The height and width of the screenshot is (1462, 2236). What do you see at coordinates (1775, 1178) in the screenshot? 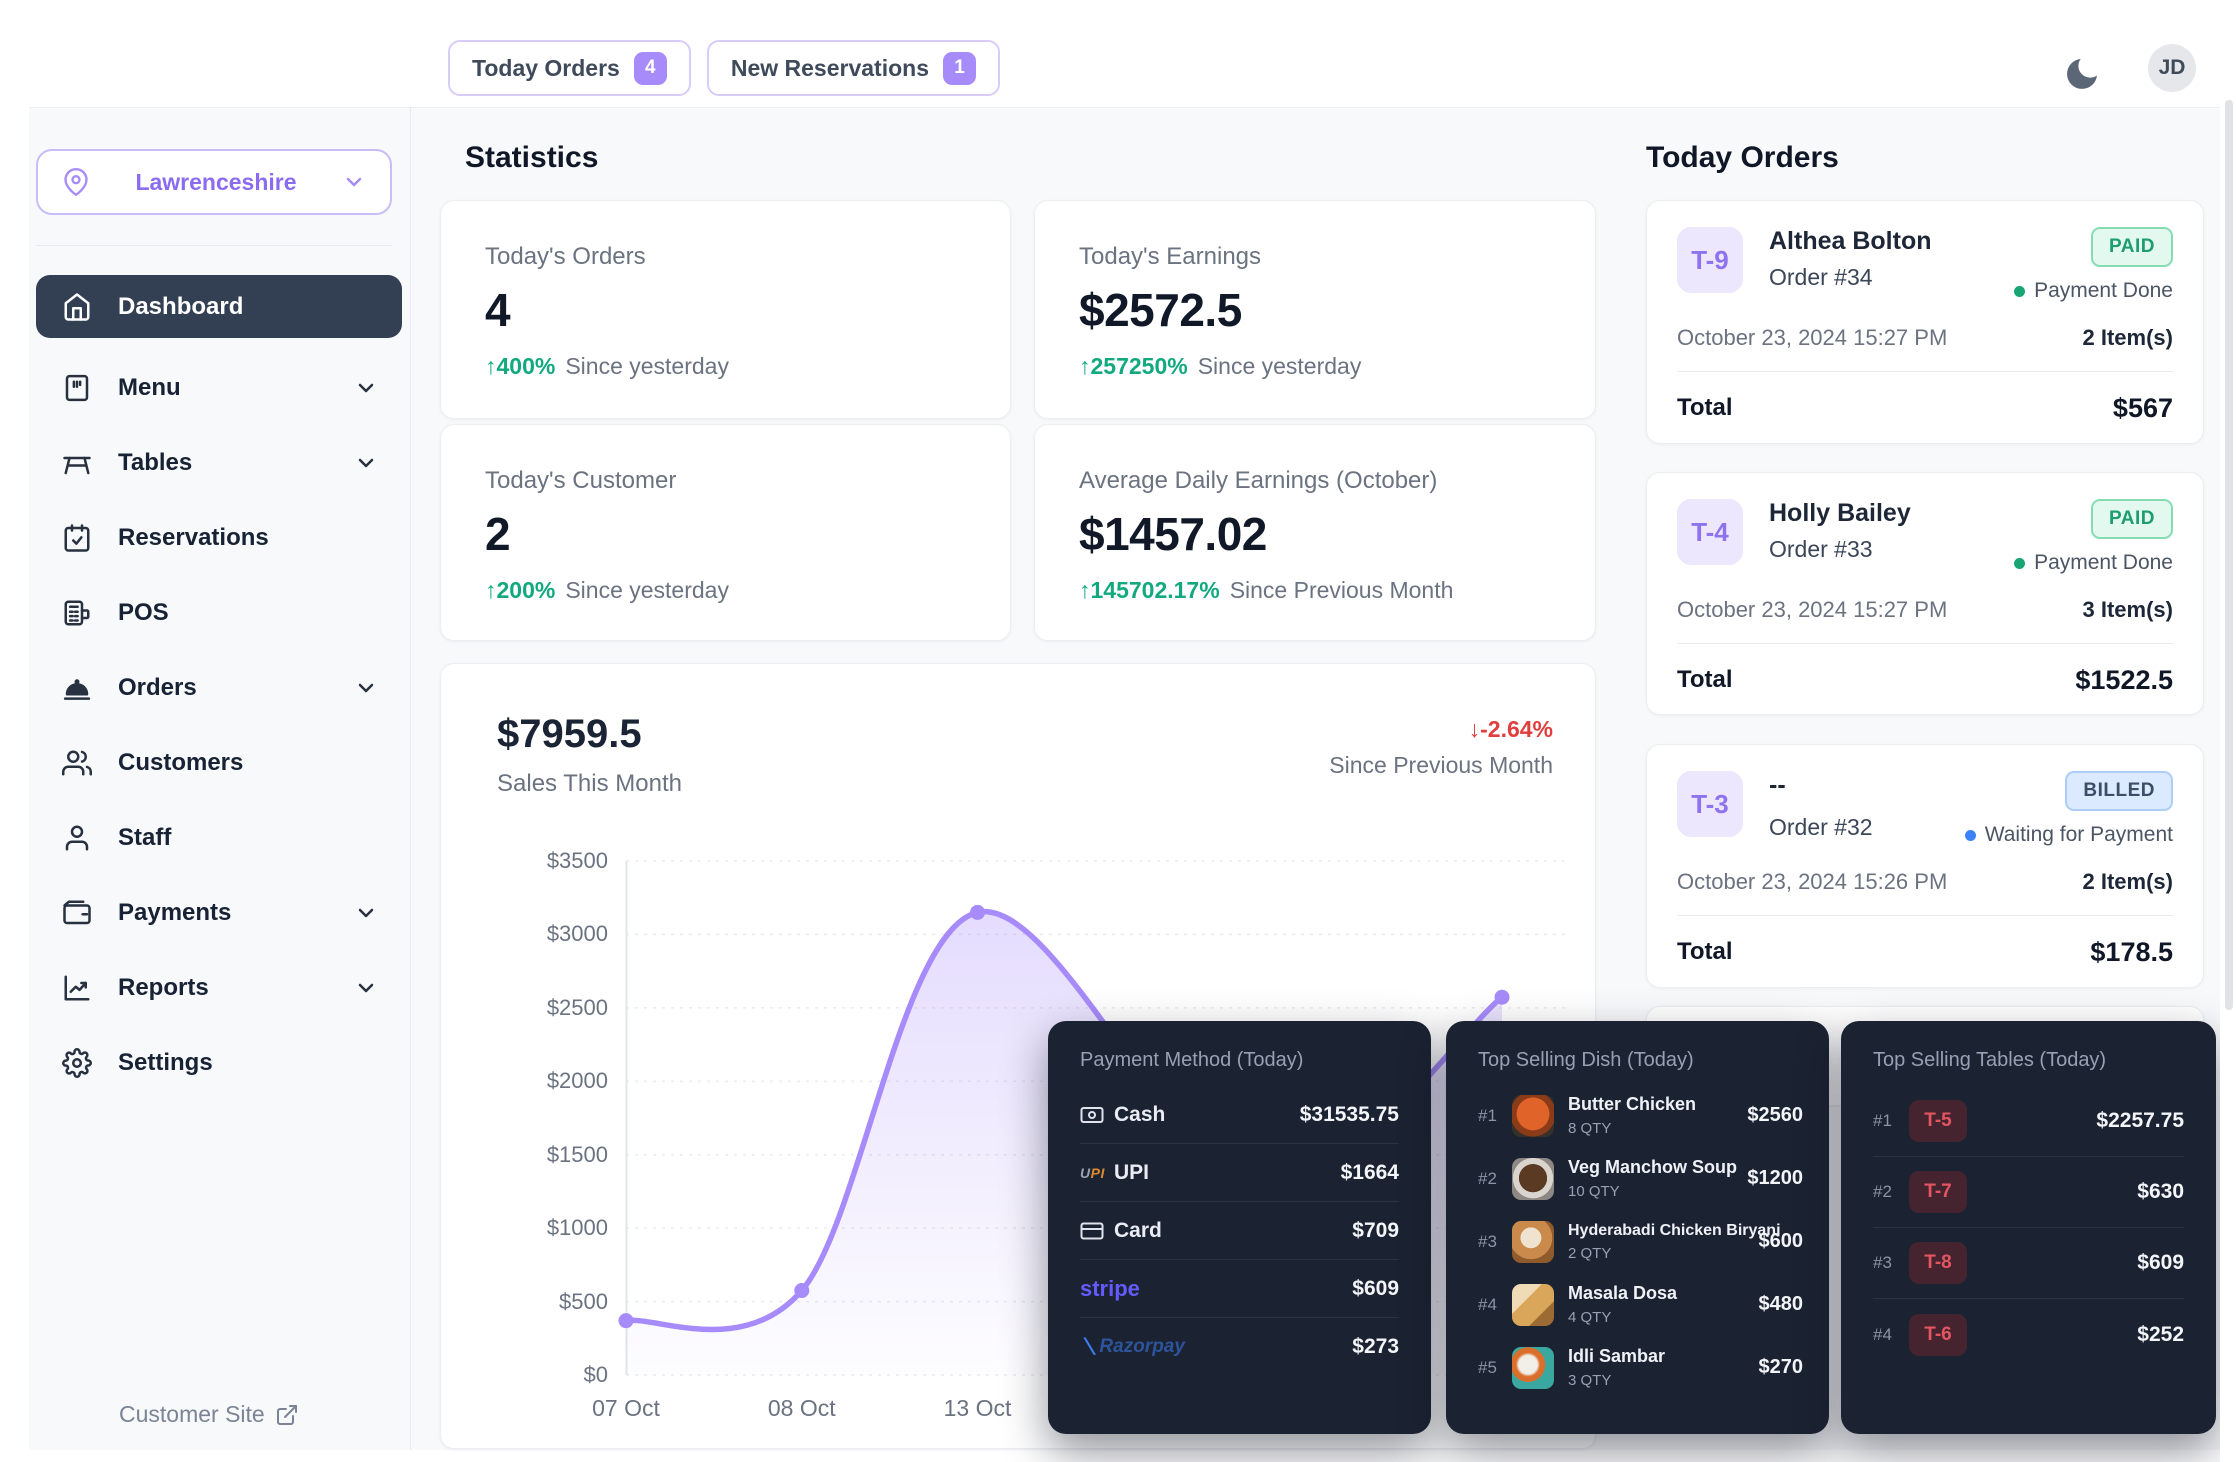
I see `dish-value: $1200` at bounding box center [1775, 1178].